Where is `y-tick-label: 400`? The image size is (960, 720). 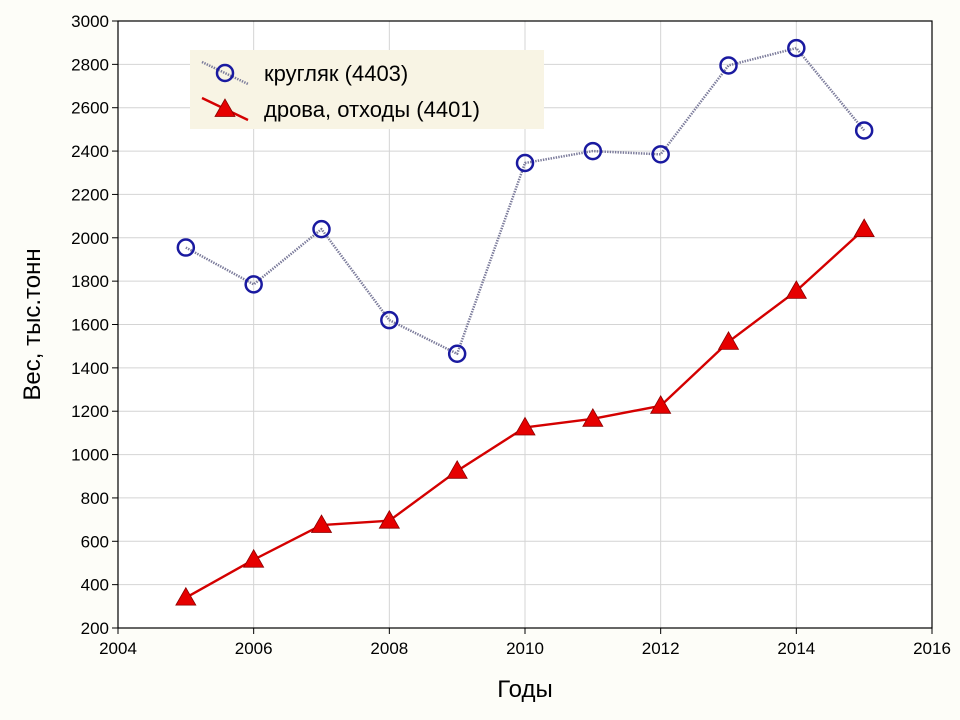 y-tick-label: 400 is located at coordinates (95, 585).